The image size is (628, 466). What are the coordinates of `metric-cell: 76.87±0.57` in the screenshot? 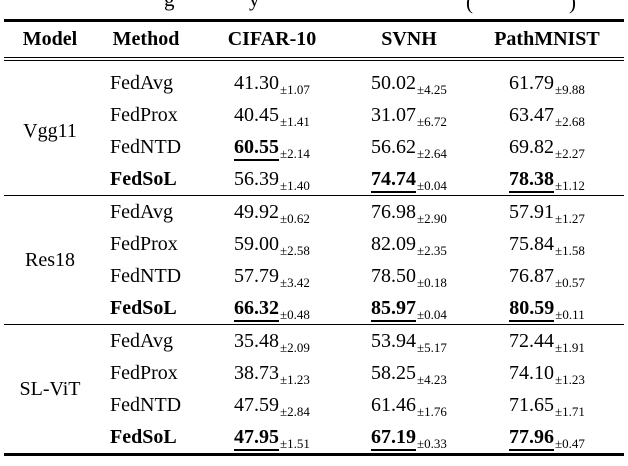 It's located at (547, 276).